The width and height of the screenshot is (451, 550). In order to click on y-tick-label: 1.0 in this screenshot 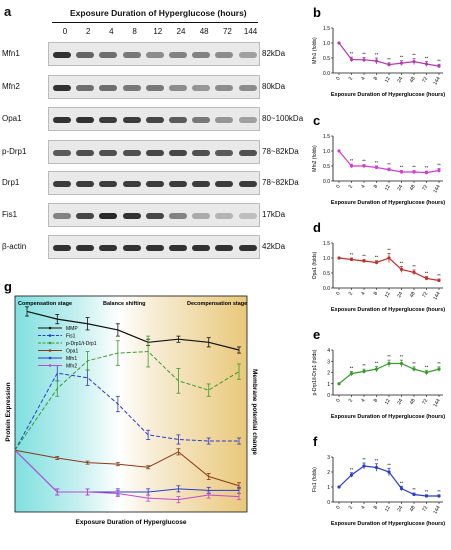, I will do `click(326, 152)`.